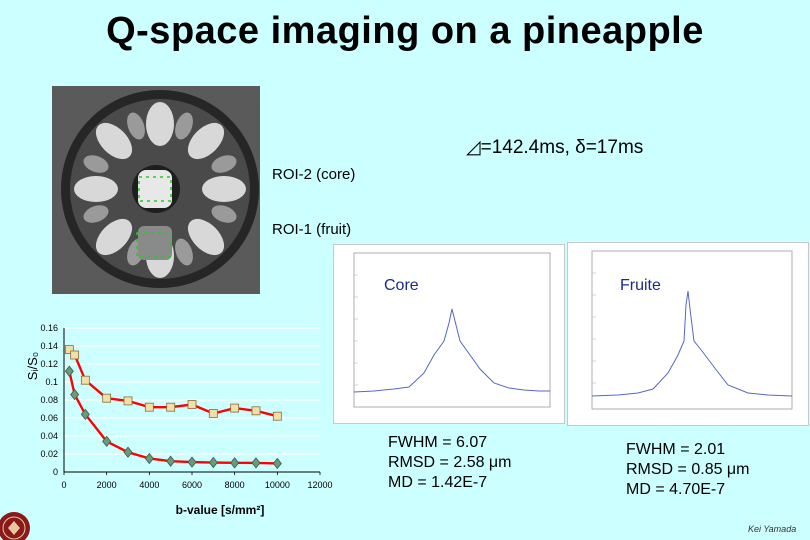  What do you see at coordinates (438, 442) in the screenshot?
I see `core-fwhm: FWHM = 6.07` at bounding box center [438, 442].